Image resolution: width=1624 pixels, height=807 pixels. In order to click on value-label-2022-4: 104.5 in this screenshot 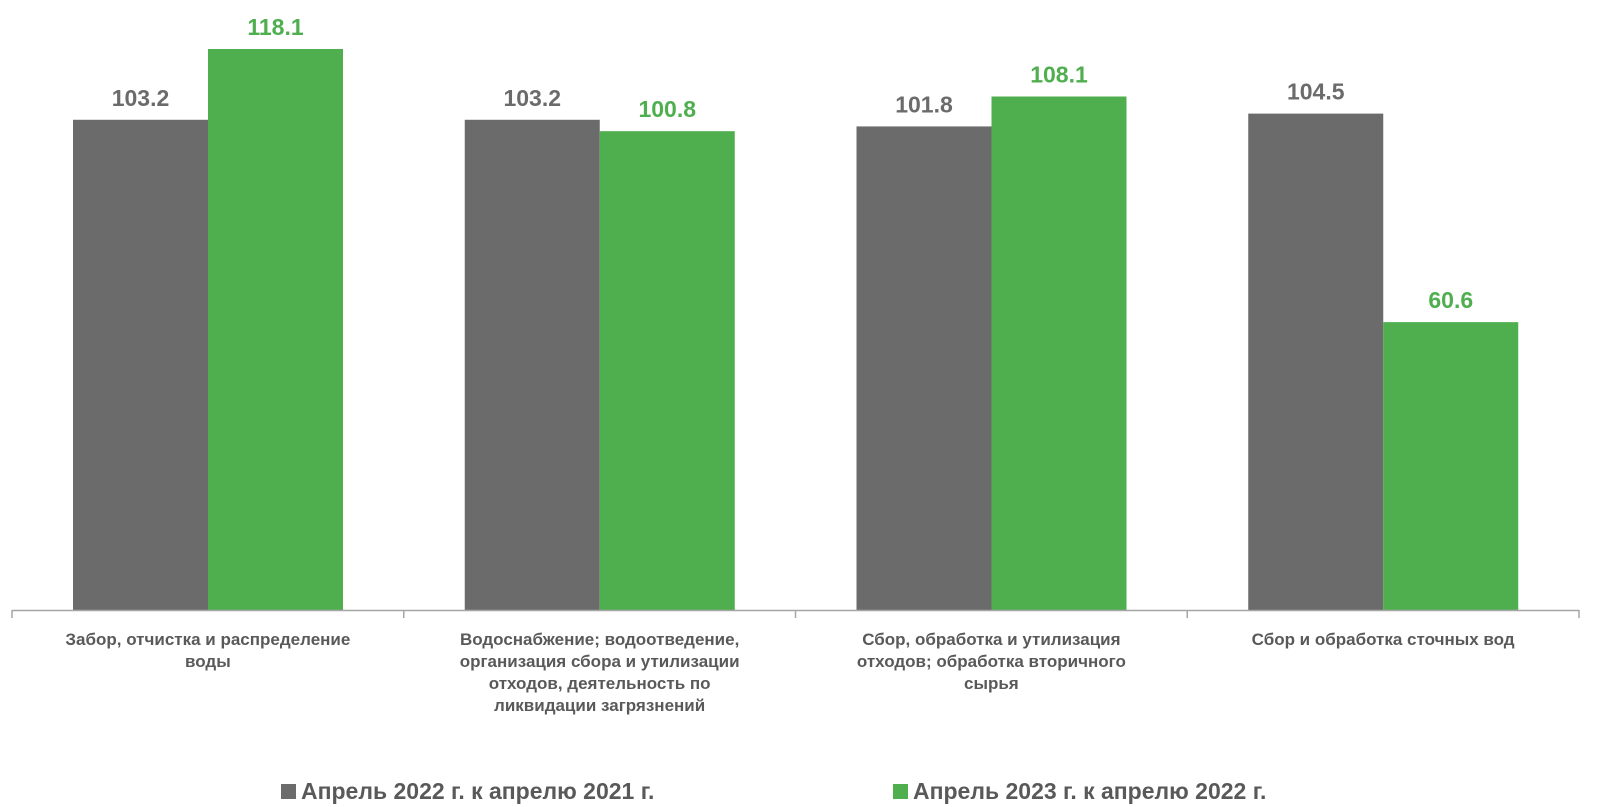, I will do `click(1316, 92)`.